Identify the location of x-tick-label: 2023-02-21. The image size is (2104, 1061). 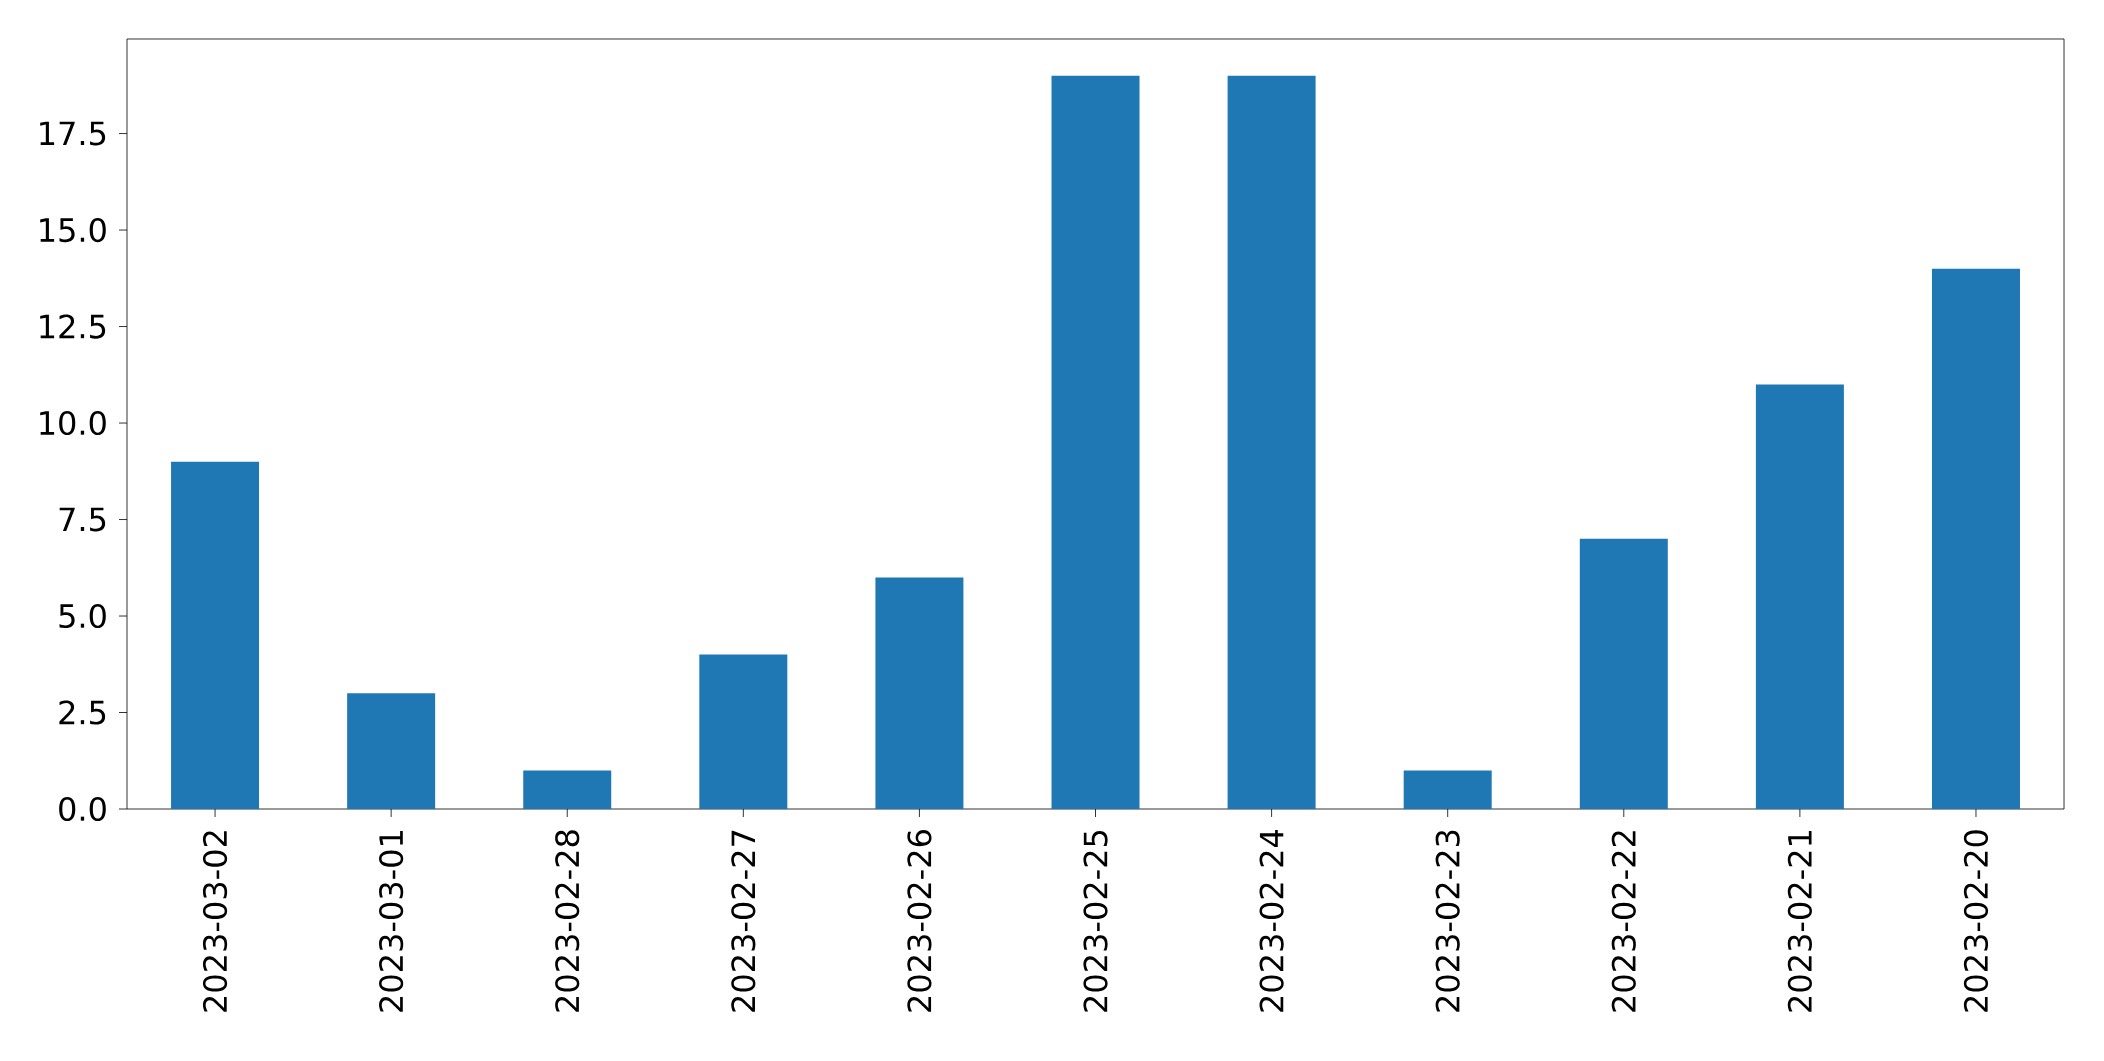
(1799, 921).